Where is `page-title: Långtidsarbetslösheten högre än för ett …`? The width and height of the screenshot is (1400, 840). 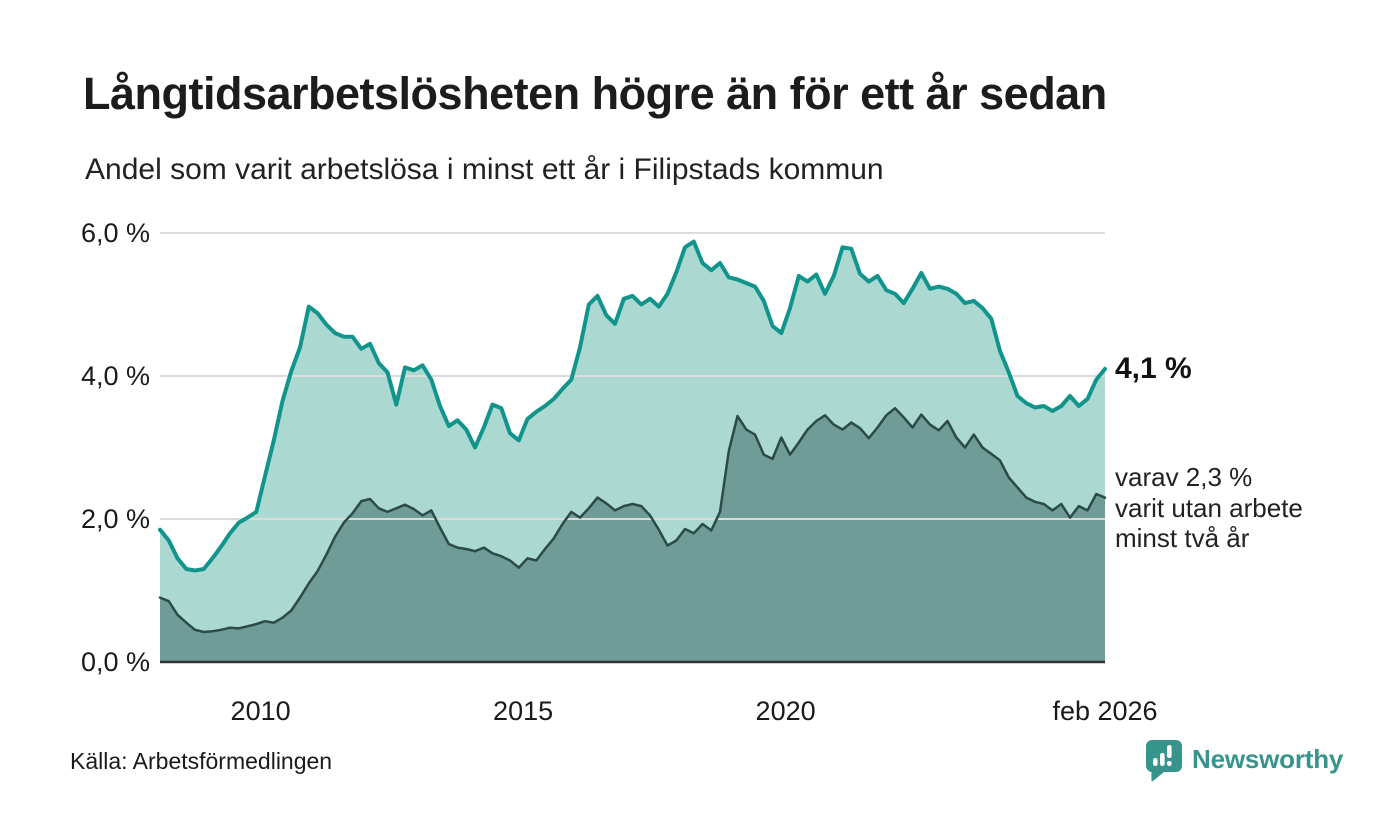
page-title: Långtidsarbetslösheten högre än för ett … is located at coordinates (595, 93).